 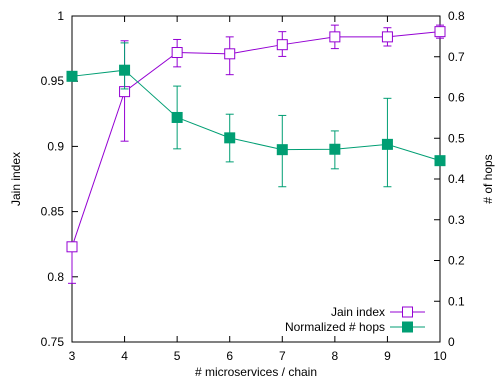 I want to click on legend-marker-normalized-hops, so click(x=407, y=327).